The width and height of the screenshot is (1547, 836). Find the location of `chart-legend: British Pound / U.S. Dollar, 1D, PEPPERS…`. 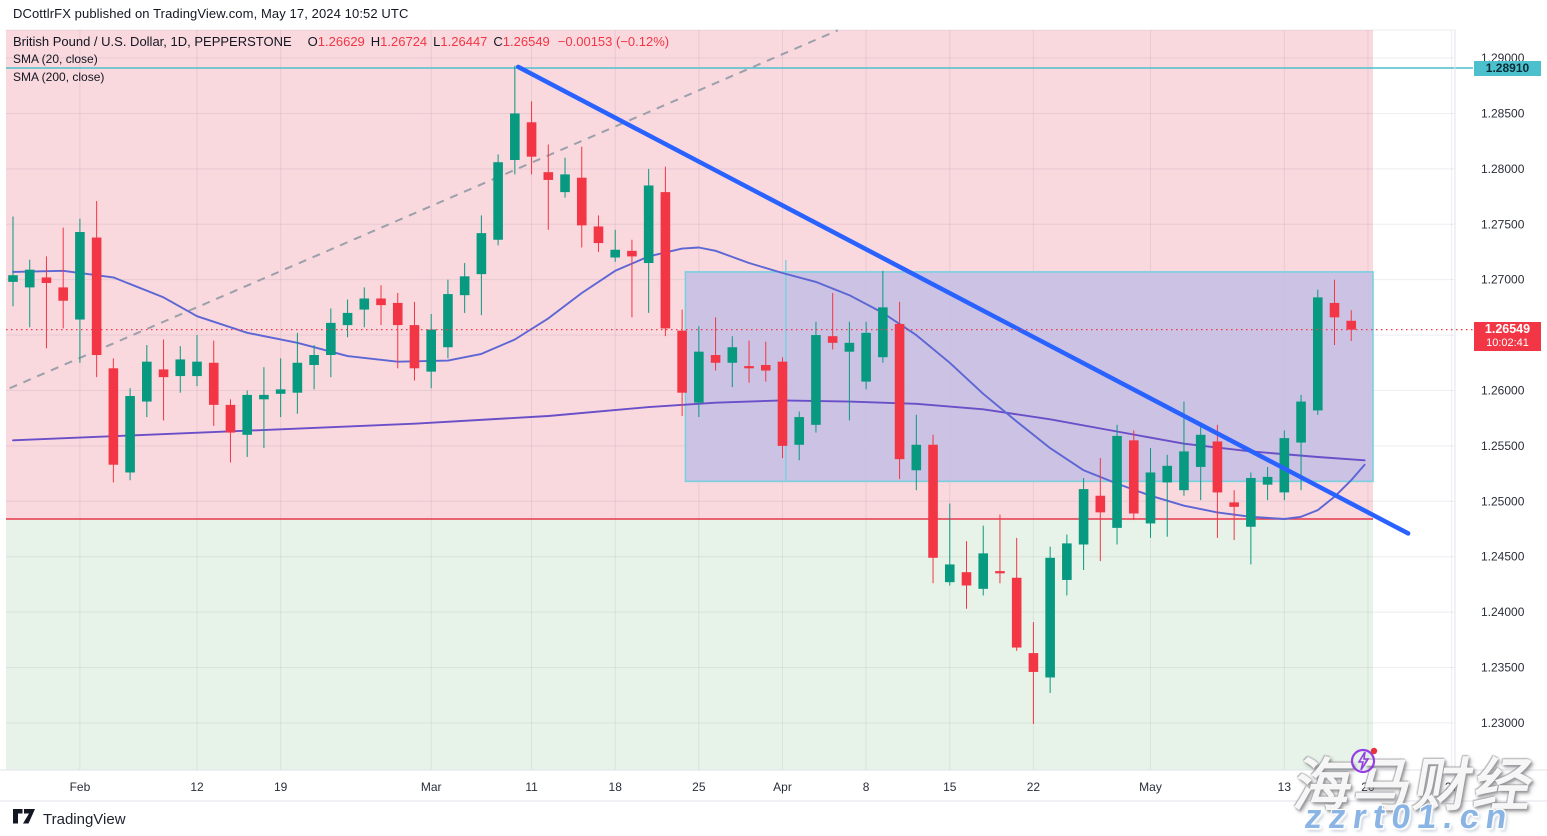

chart-legend: British Pound / U.S. Dollar, 1D, PEPPERS… is located at coordinates (341, 59).